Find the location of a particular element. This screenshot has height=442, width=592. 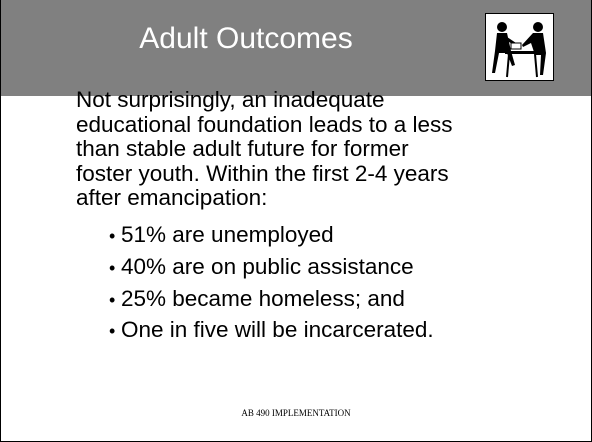

paragraph-line: after emancipation: is located at coordinates (172, 198).